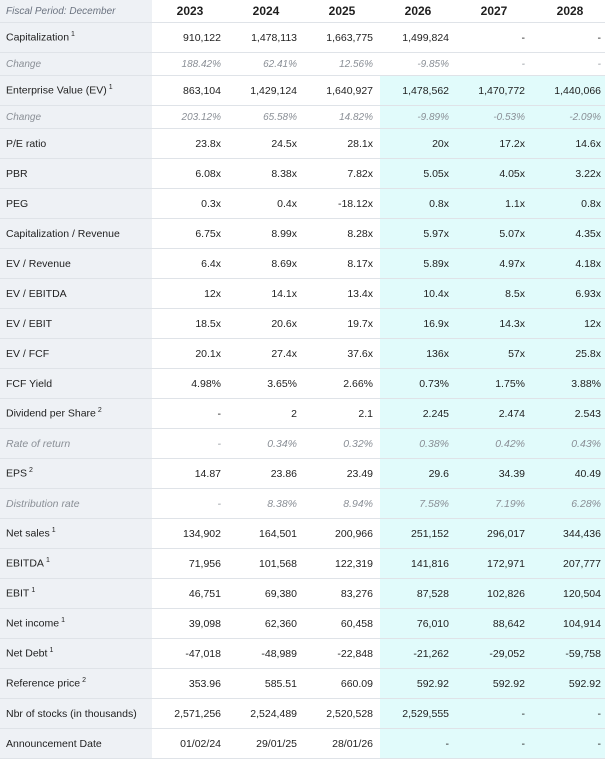  What do you see at coordinates (76, 503) in the screenshot?
I see `row-label: Distribution rate` at bounding box center [76, 503].